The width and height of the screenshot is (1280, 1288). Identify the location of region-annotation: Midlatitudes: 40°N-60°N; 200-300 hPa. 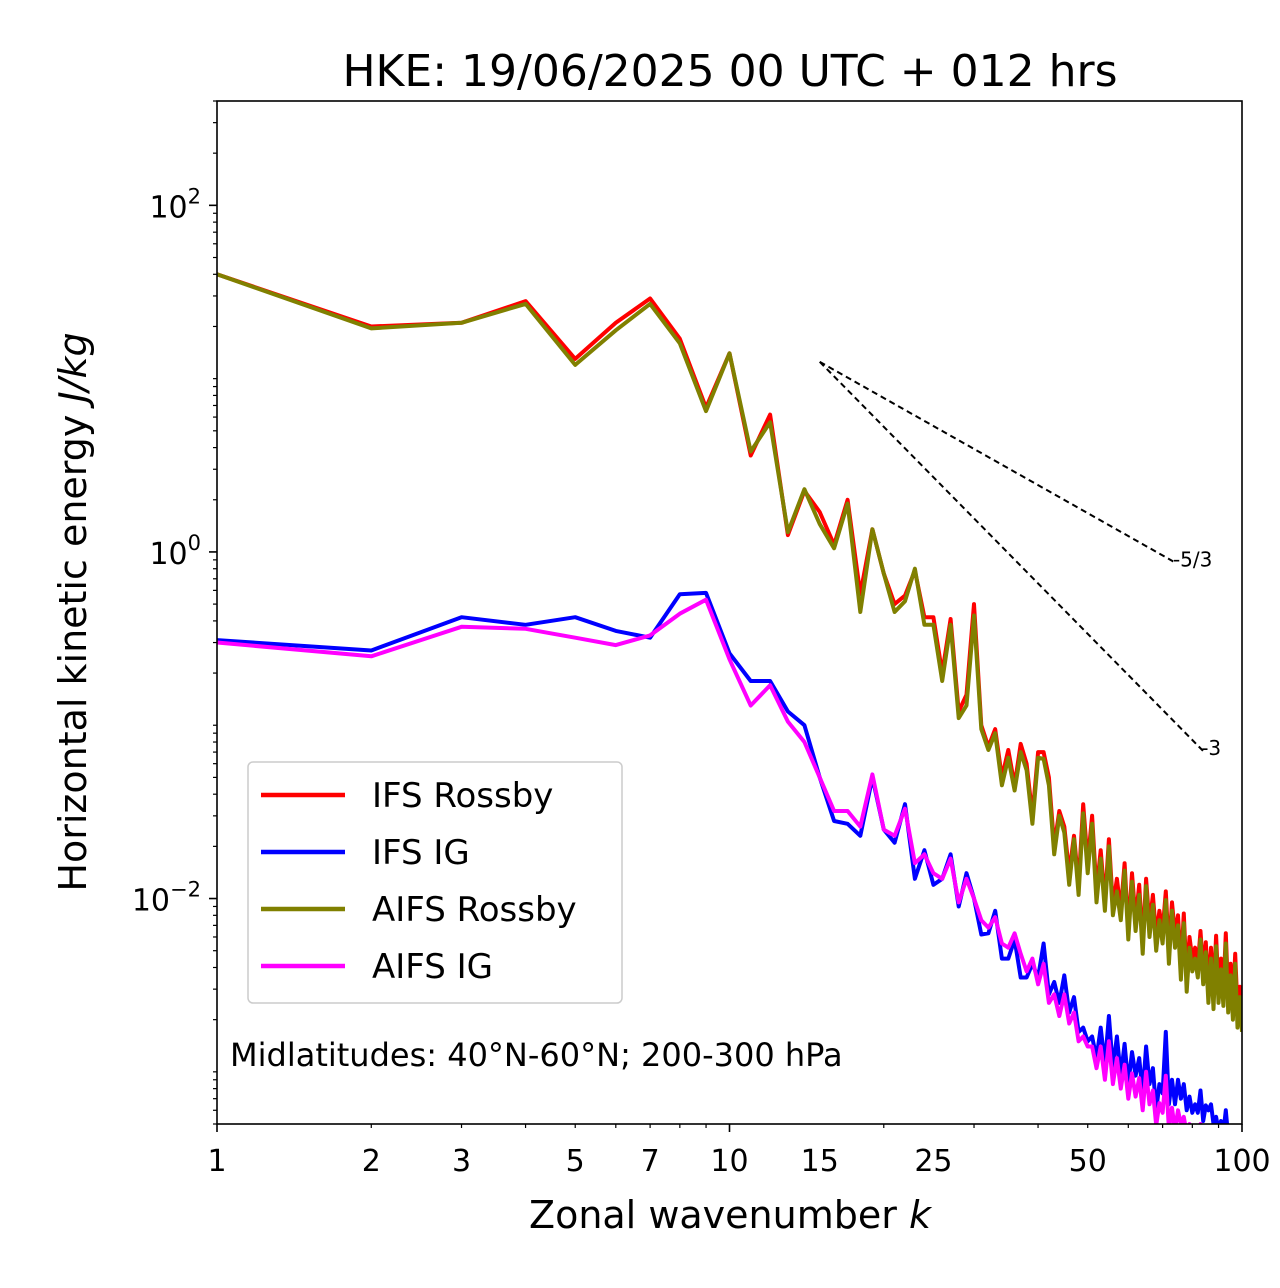
(536, 1055).